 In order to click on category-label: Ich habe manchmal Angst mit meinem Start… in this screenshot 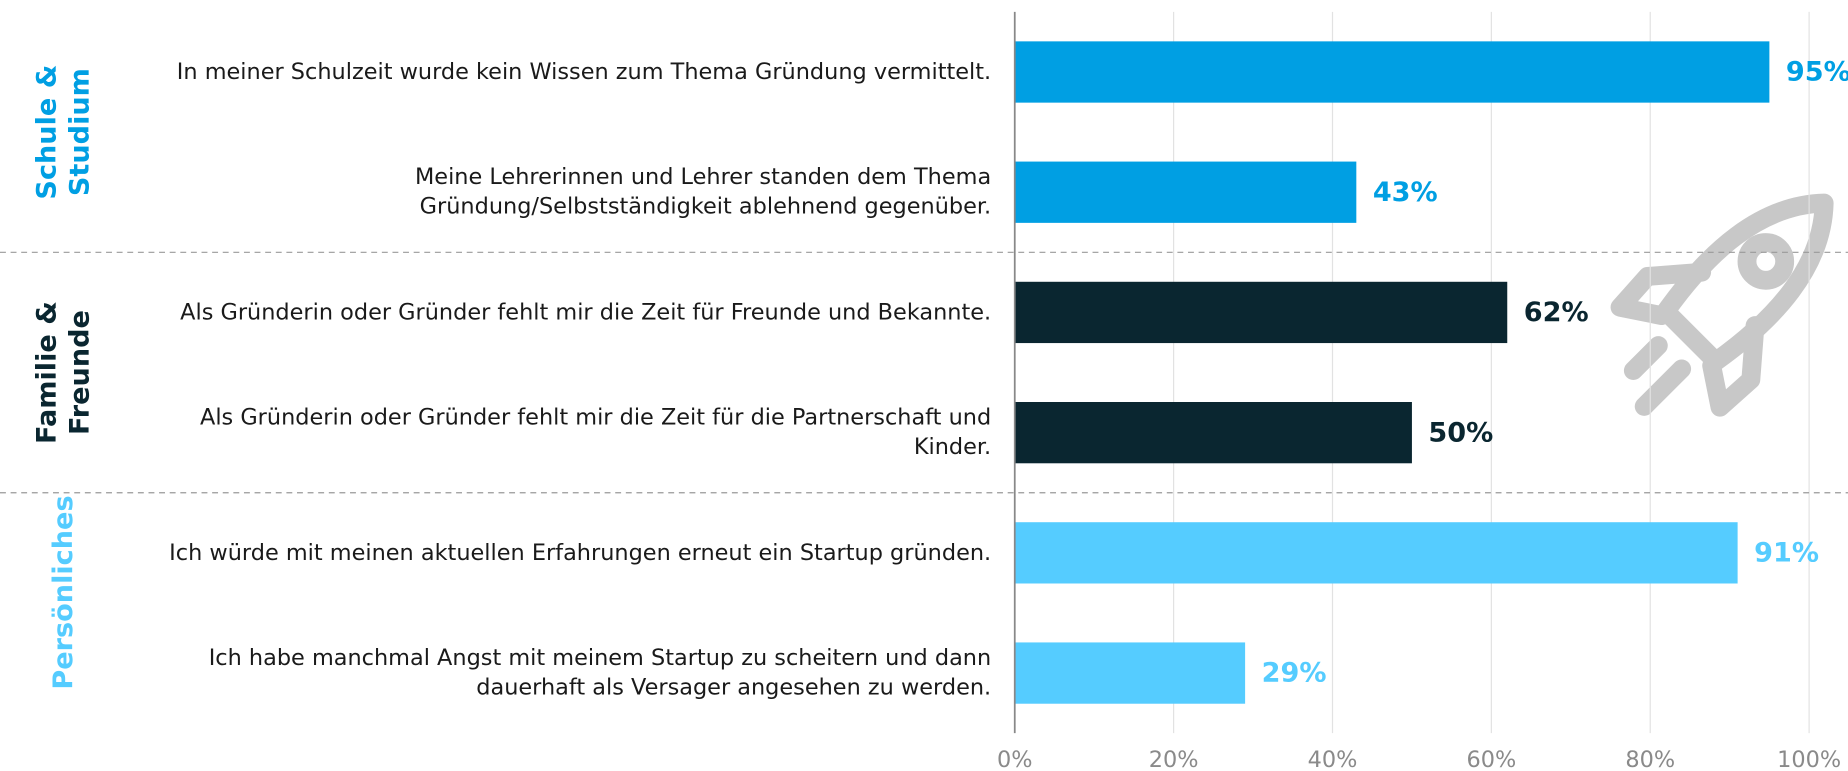, I will do `click(600, 673)`.